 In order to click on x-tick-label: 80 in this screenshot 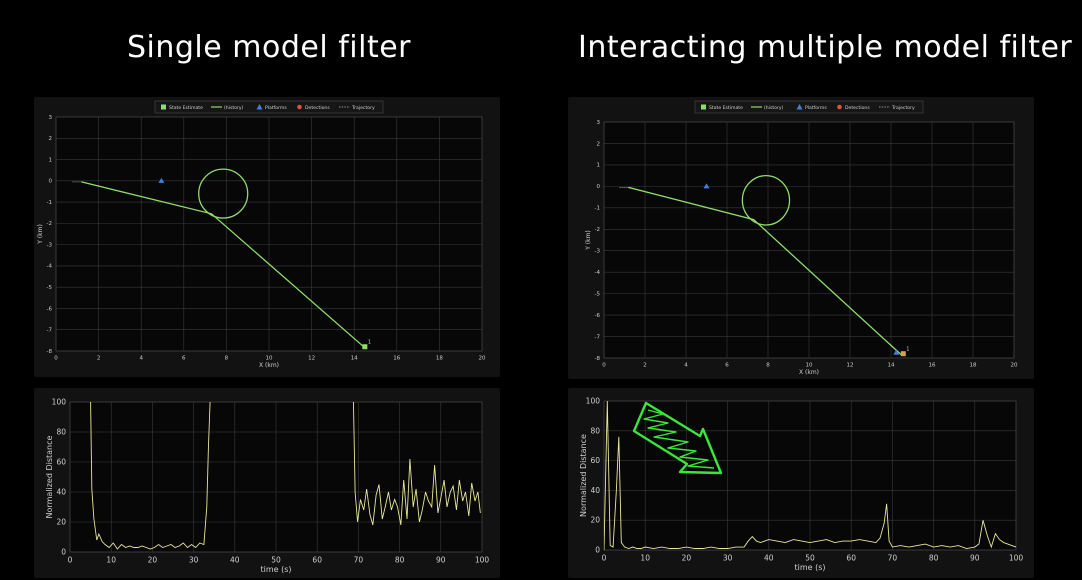, I will do `click(400, 560)`.